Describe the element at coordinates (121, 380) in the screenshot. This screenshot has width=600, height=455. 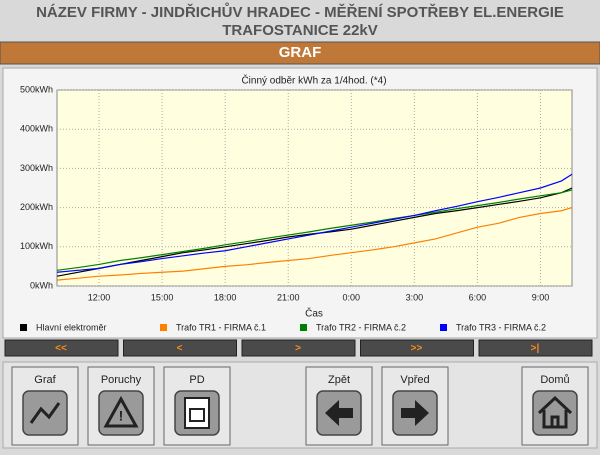
I see `button-label: Poruchy` at that location.